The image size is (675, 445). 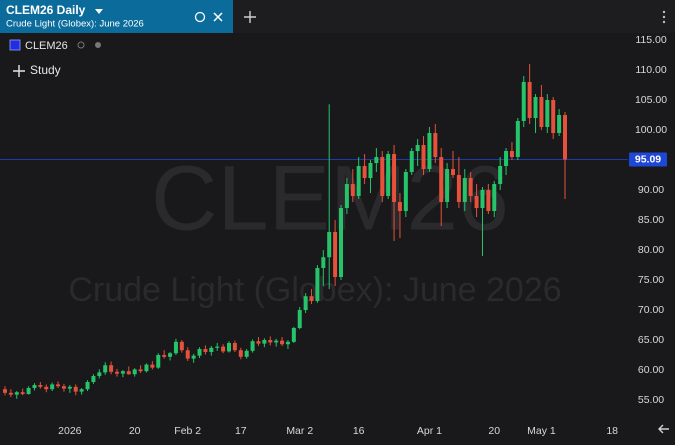 I want to click on y-tick-label: 75.00, so click(x=651, y=280).